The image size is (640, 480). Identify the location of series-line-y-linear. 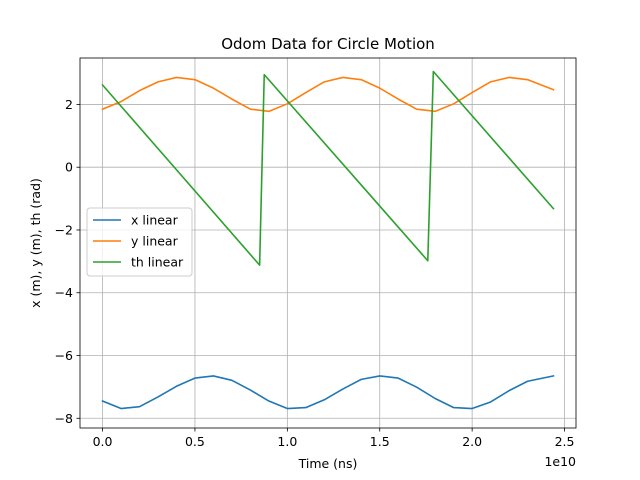
(328, 94).